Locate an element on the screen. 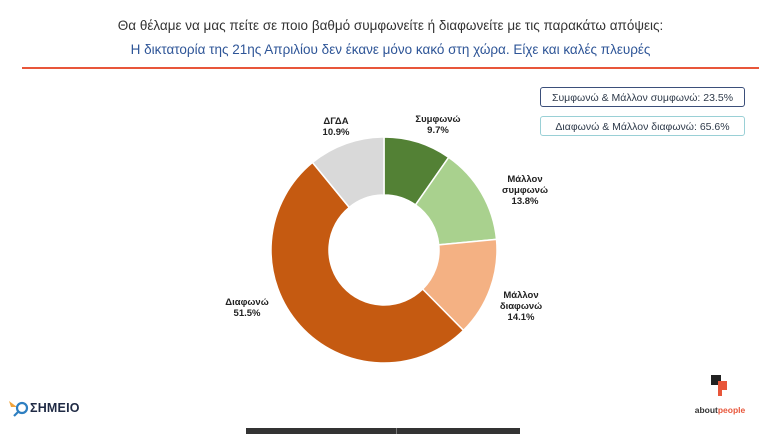  aboutpeople-logo-text: aboutpeople is located at coordinates (720, 410).